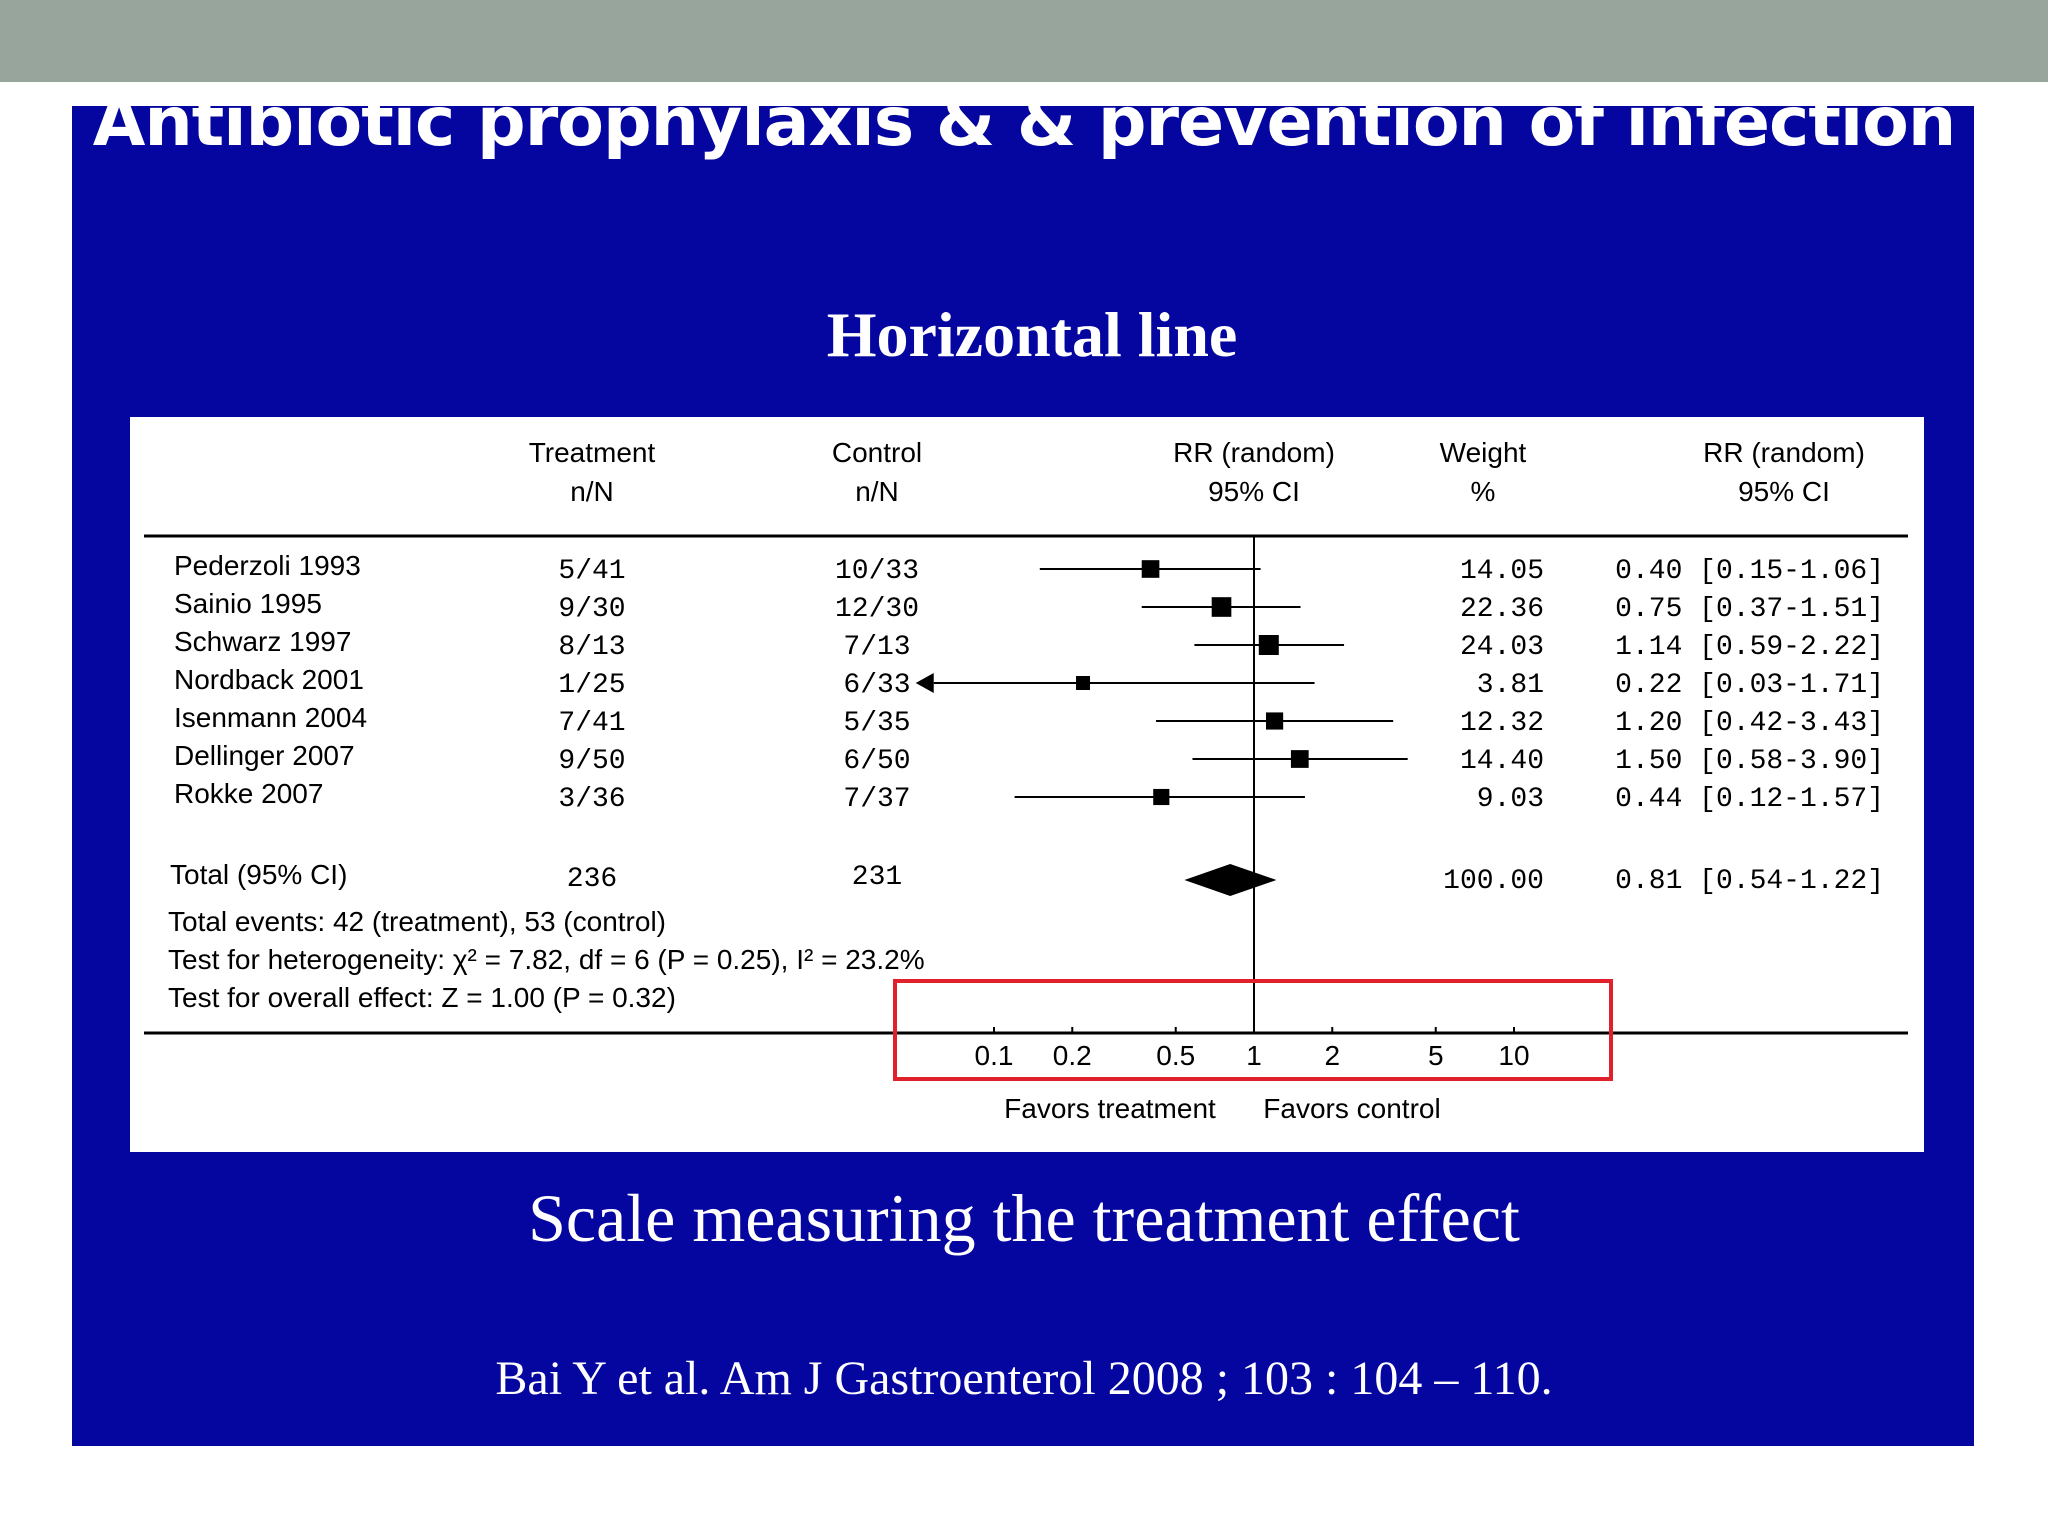  What do you see at coordinates (1254, 452) in the screenshot?
I see `header-rr-plot: RR (random)` at bounding box center [1254, 452].